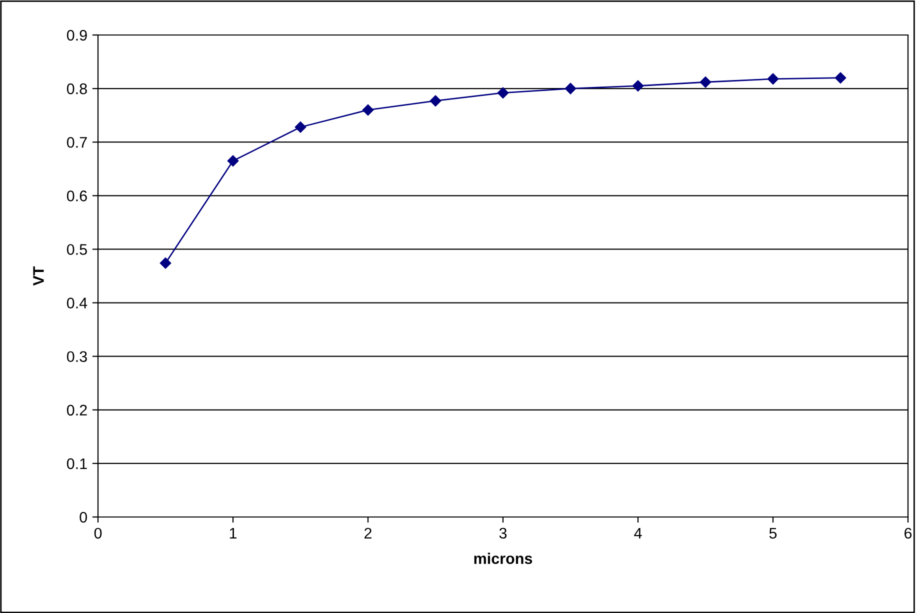 Image resolution: width=916 pixels, height=613 pixels. What do you see at coordinates (76, 196) in the screenshot?
I see `y-tick-label: 0.6` at bounding box center [76, 196].